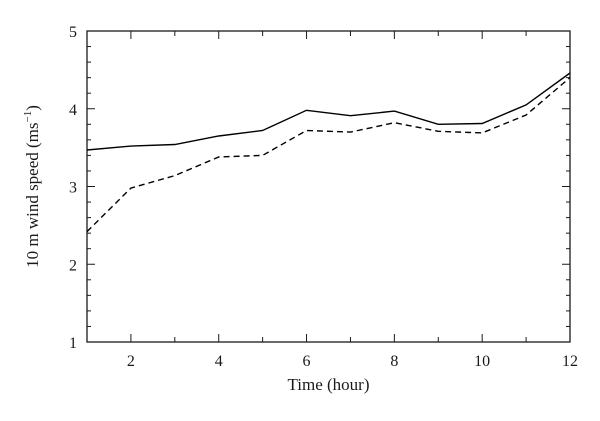 This screenshot has height=421, width=600. What do you see at coordinates (482, 361) in the screenshot?
I see `x-tick-label: 10` at bounding box center [482, 361].